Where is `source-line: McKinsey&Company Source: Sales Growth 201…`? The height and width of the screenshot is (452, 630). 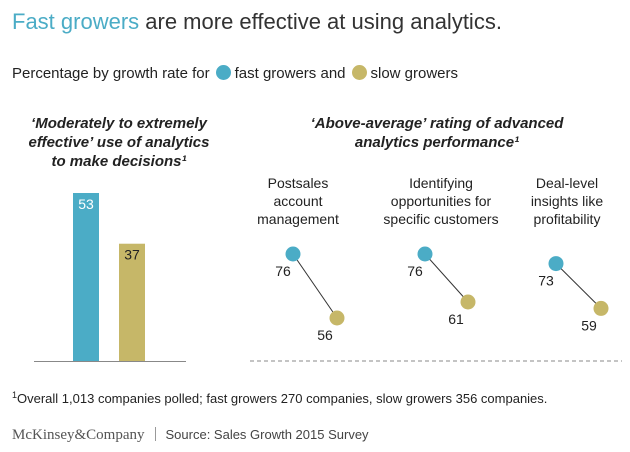 source-line: McKinsey&Company Source: Sales Growth 201… is located at coordinates (190, 435).